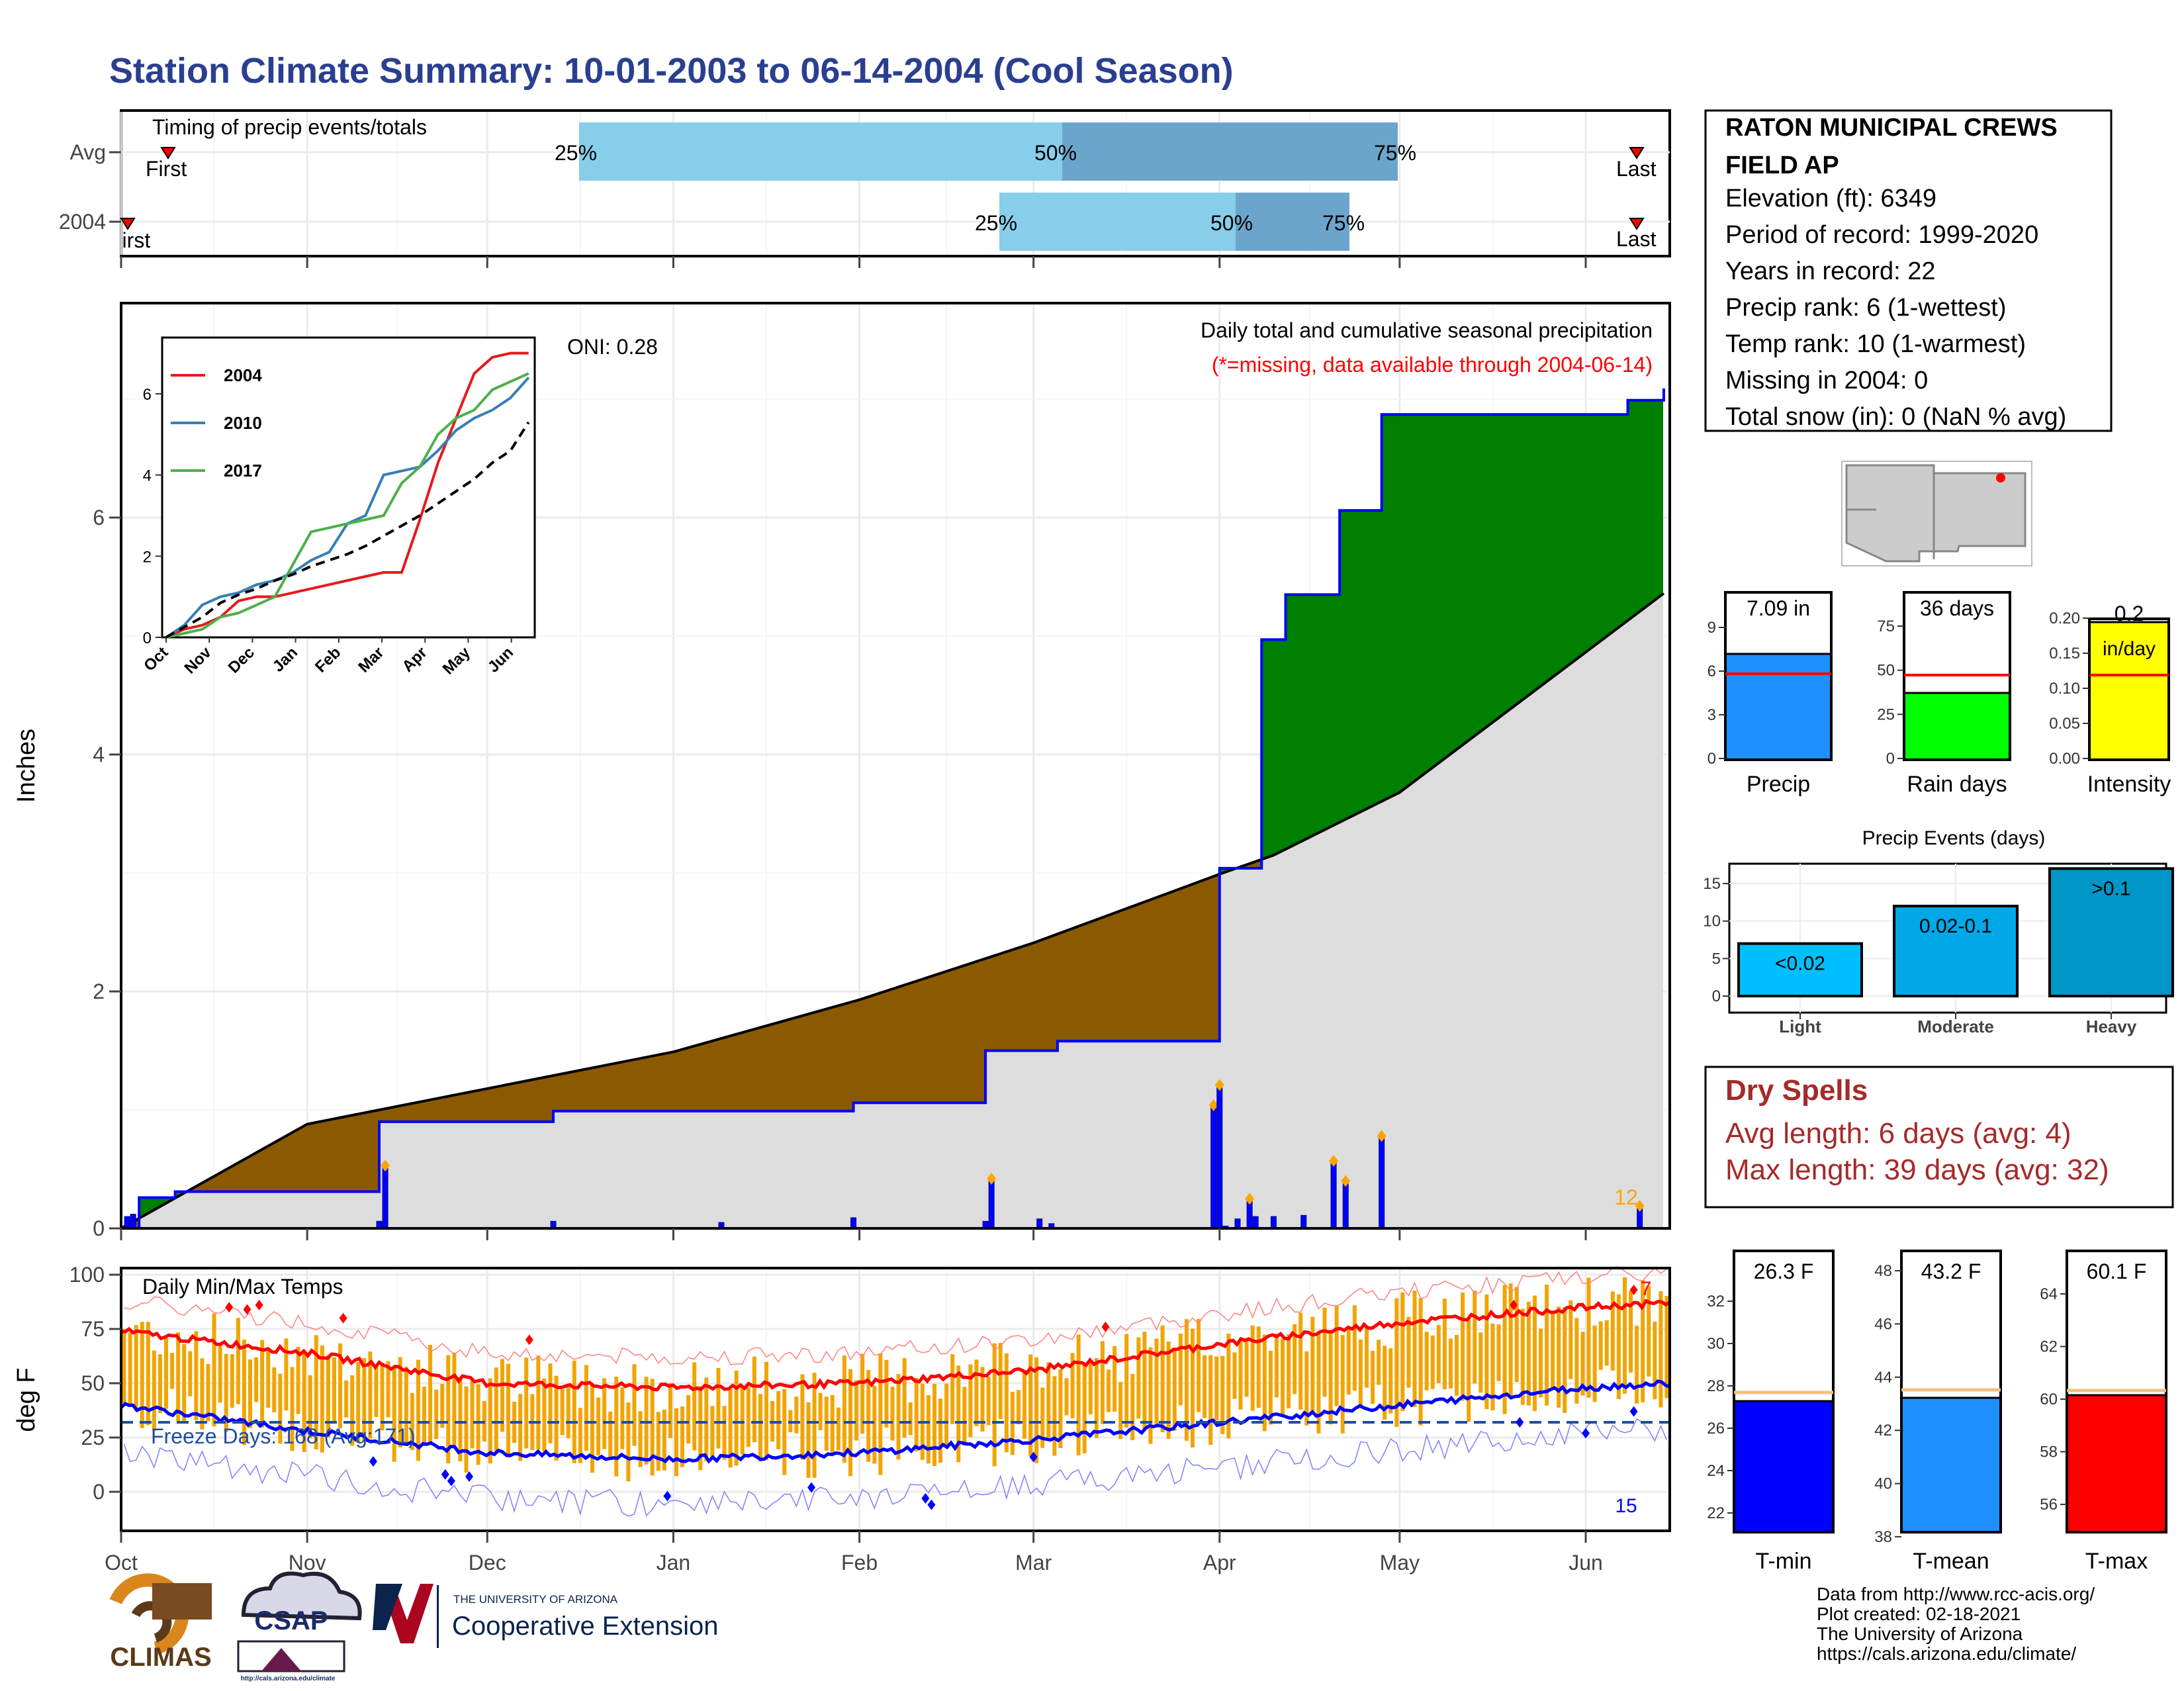  What do you see at coordinates (87, 152) in the screenshot?
I see `timing-row-label-avg: Avg` at bounding box center [87, 152].